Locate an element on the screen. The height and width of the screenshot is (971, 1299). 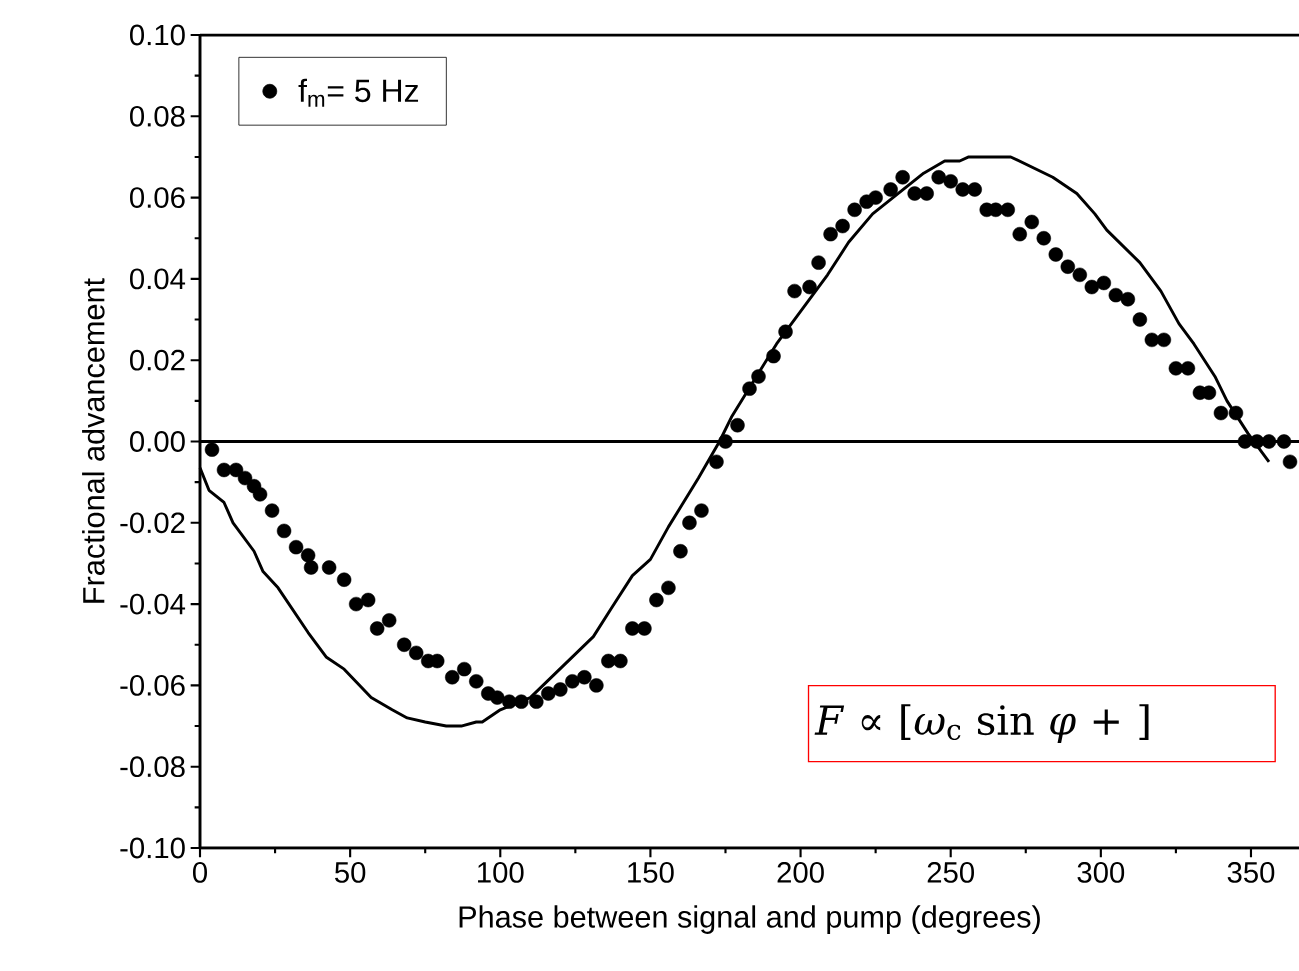
y-tick-label: 0.02 is located at coordinates (157, 360).